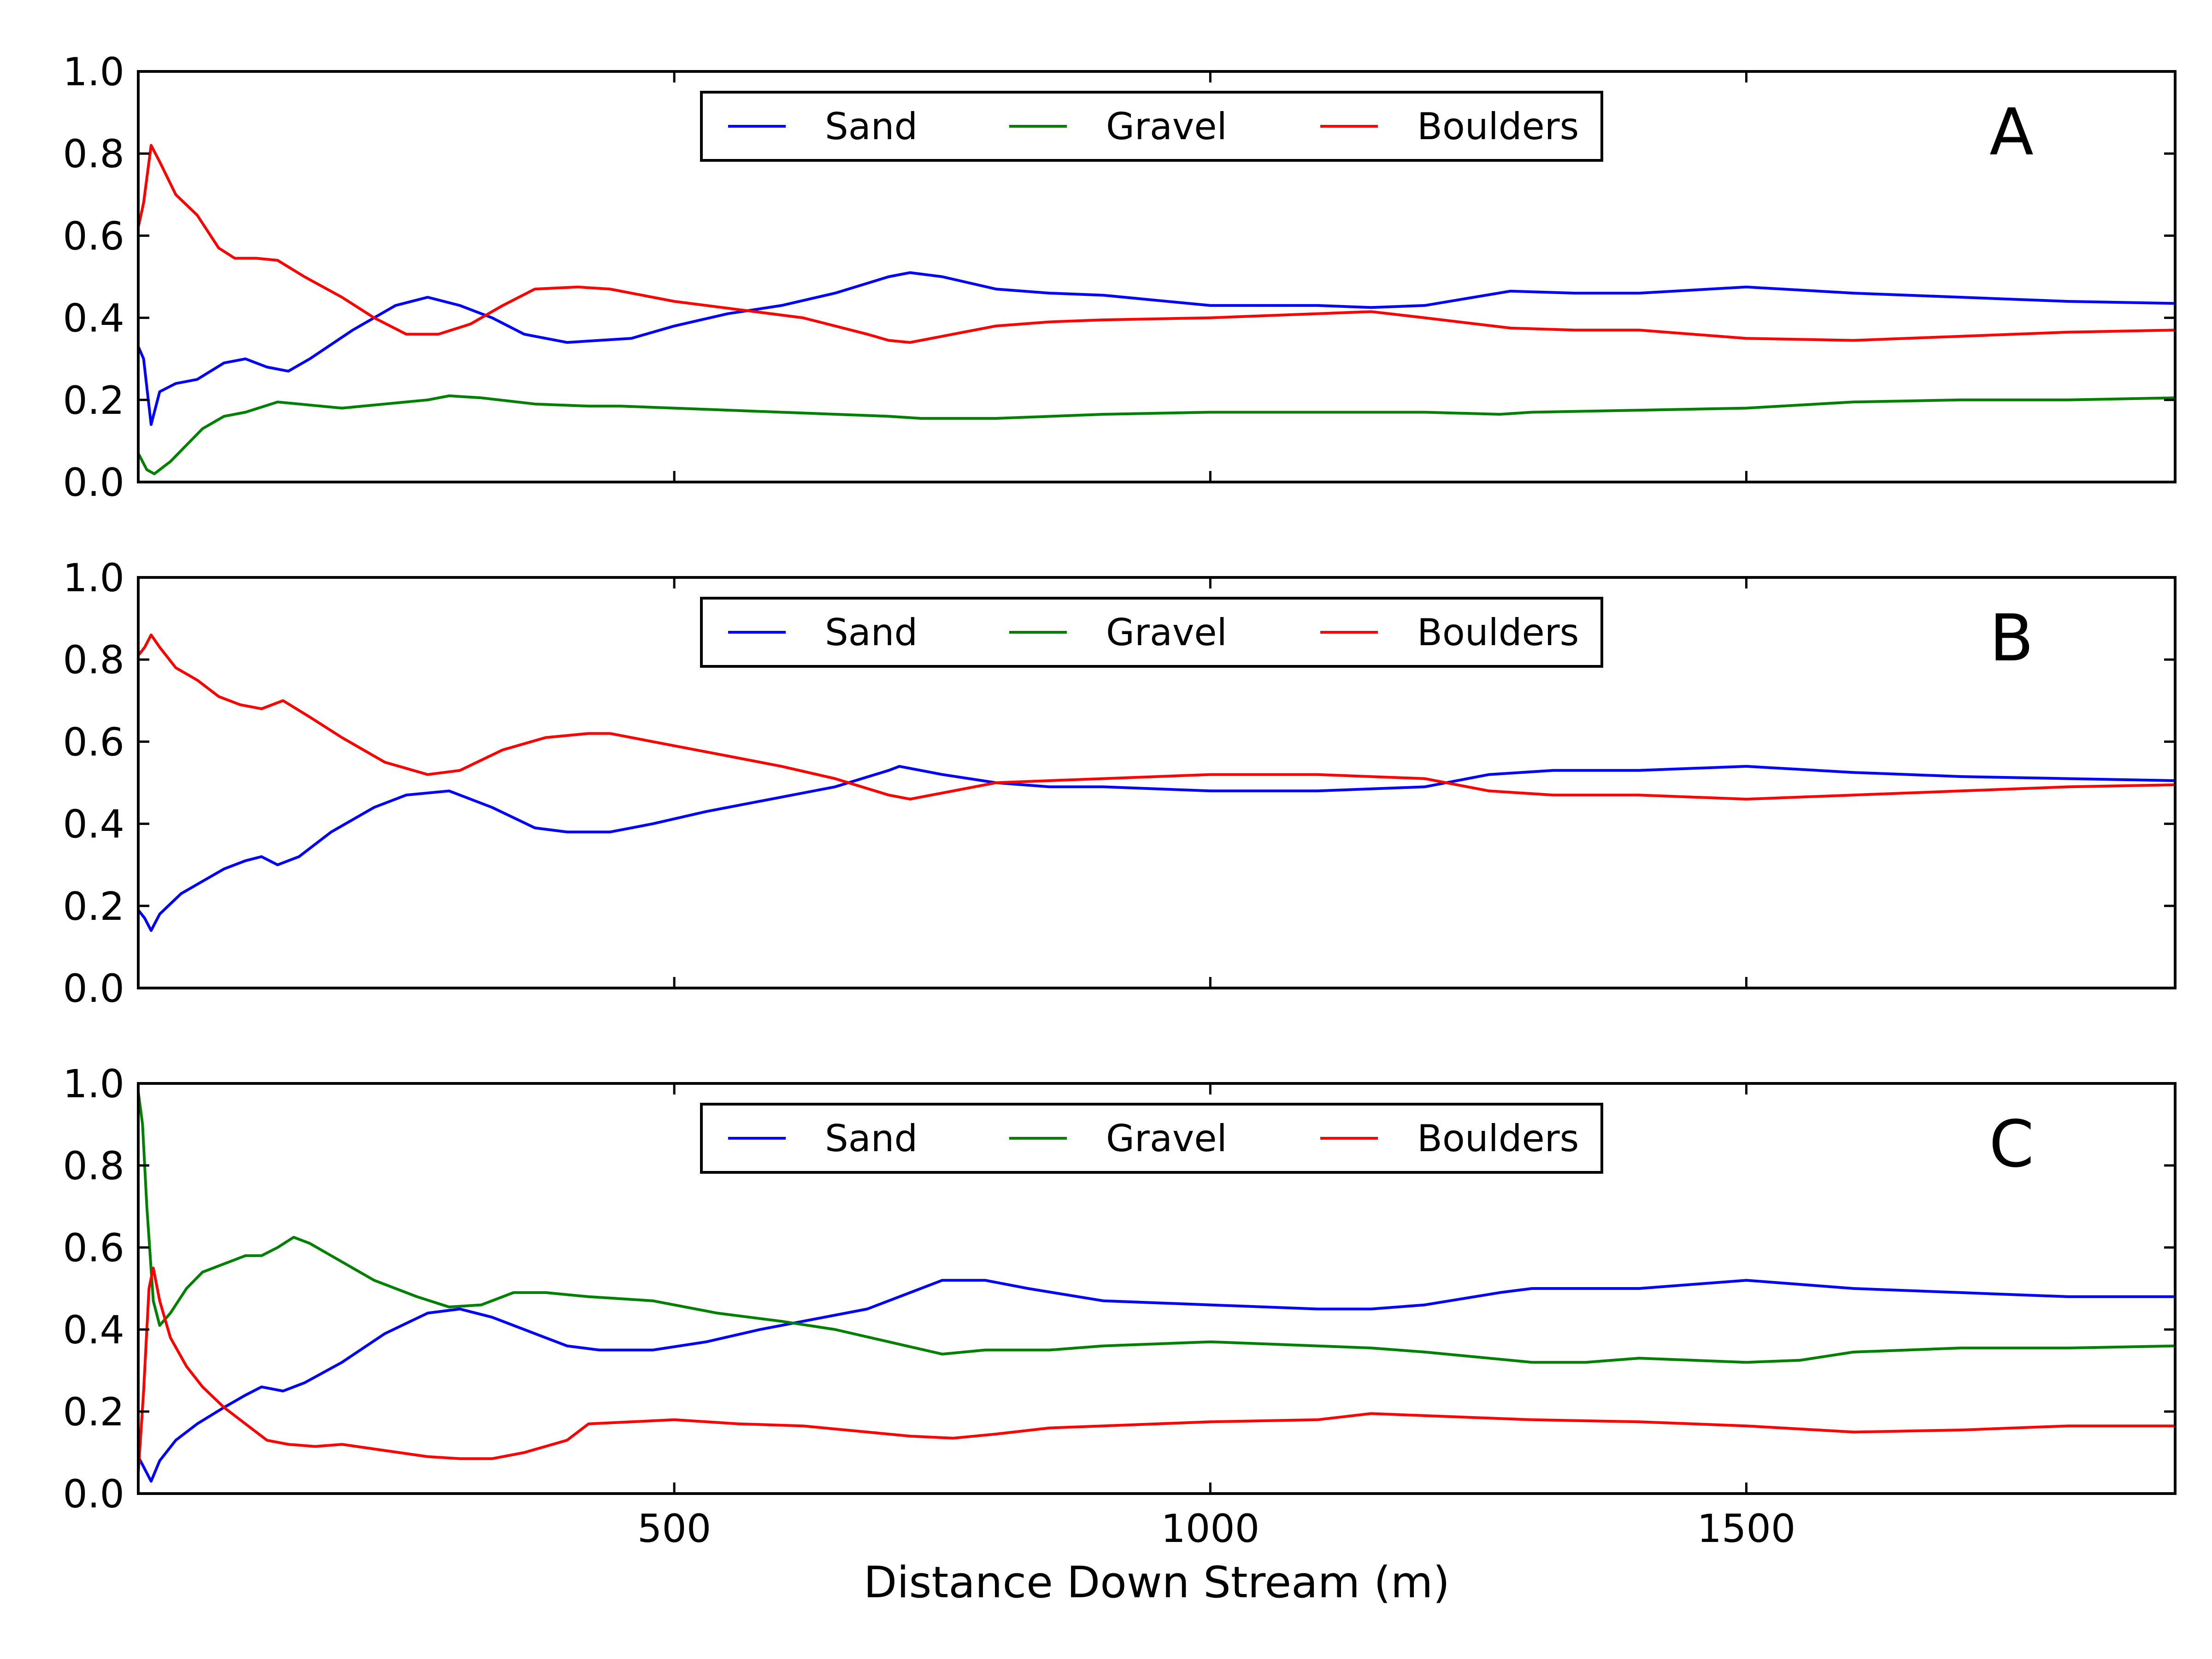  Describe the element at coordinates (2011, 1144) in the screenshot. I see `panel-letter: C` at that location.